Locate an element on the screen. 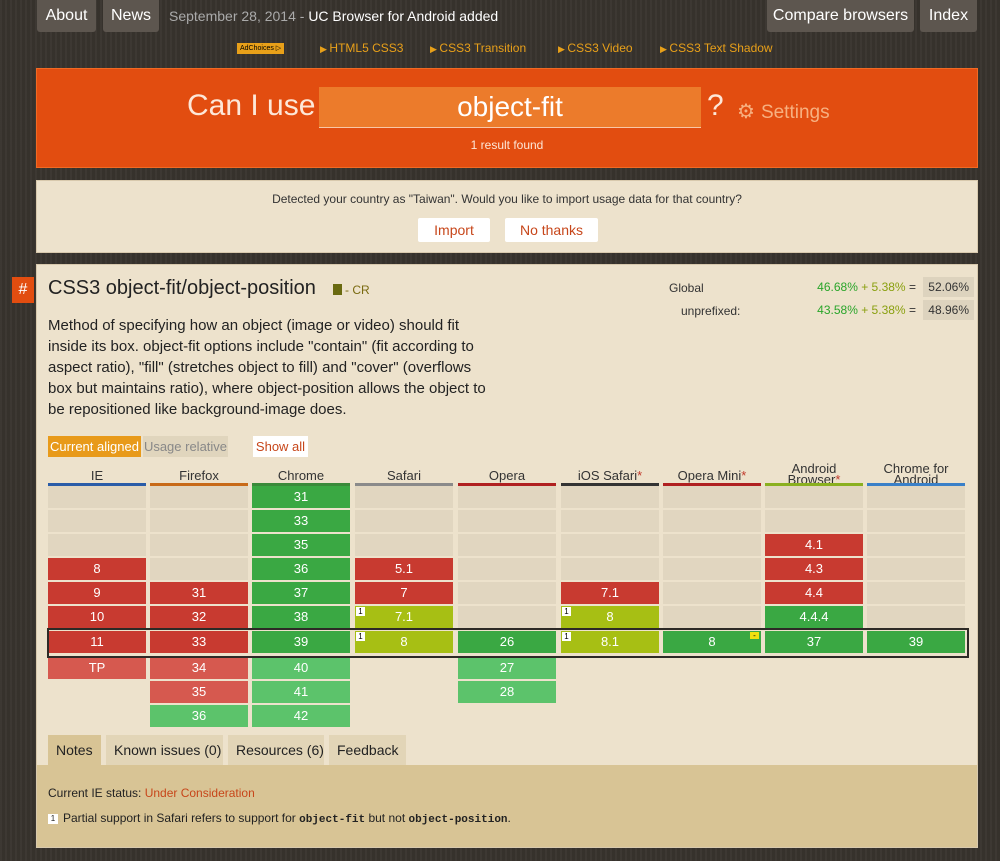 This screenshot has width=1000, height=861. version-label: 28 is located at coordinates (507, 691).